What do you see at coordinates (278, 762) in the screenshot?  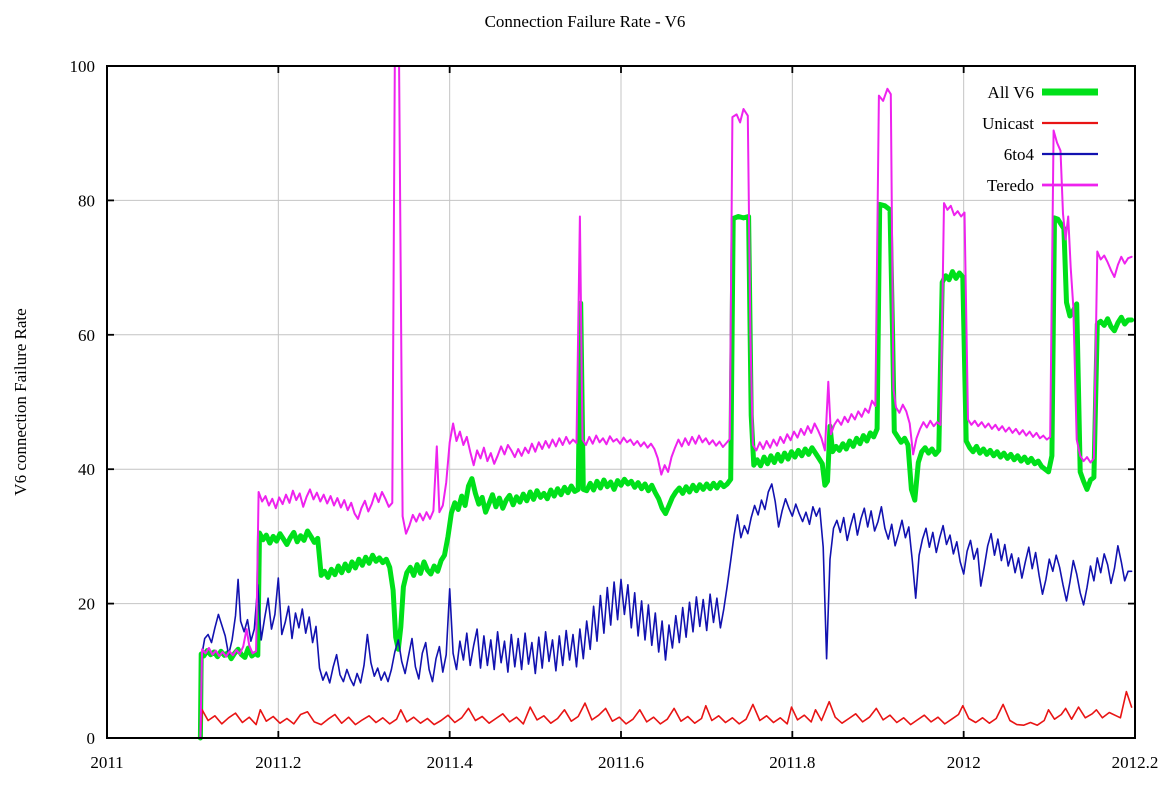 I see `x-tick-label: 2011.2` at bounding box center [278, 762].